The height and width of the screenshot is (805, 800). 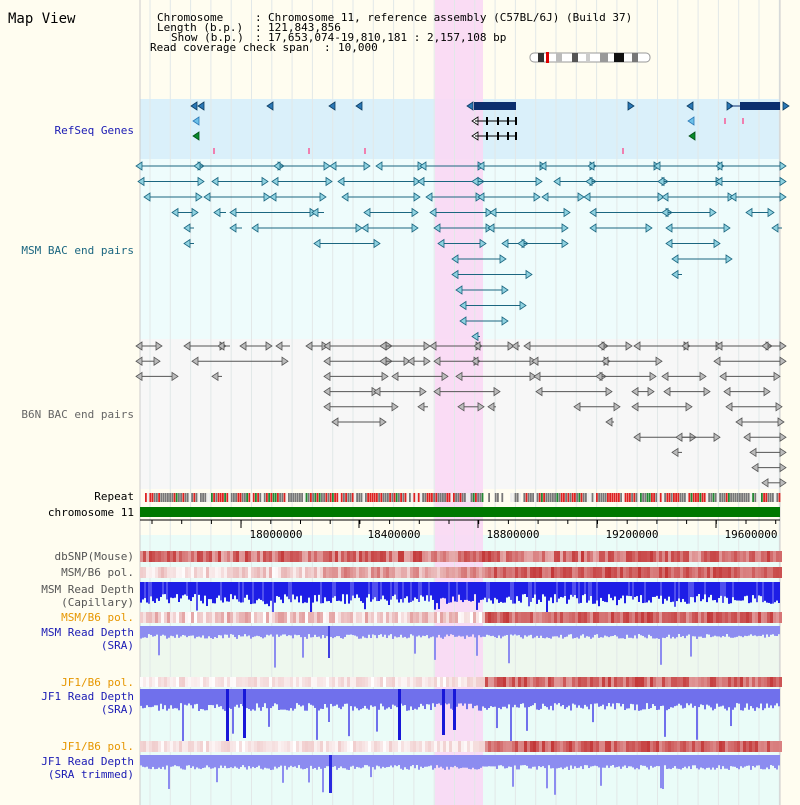 What do you see at coordinates (87, 632) in the screenshot?
I see `msm-read-depth-sra-label: MSM Read Depth` at bounding box center [87, 632].